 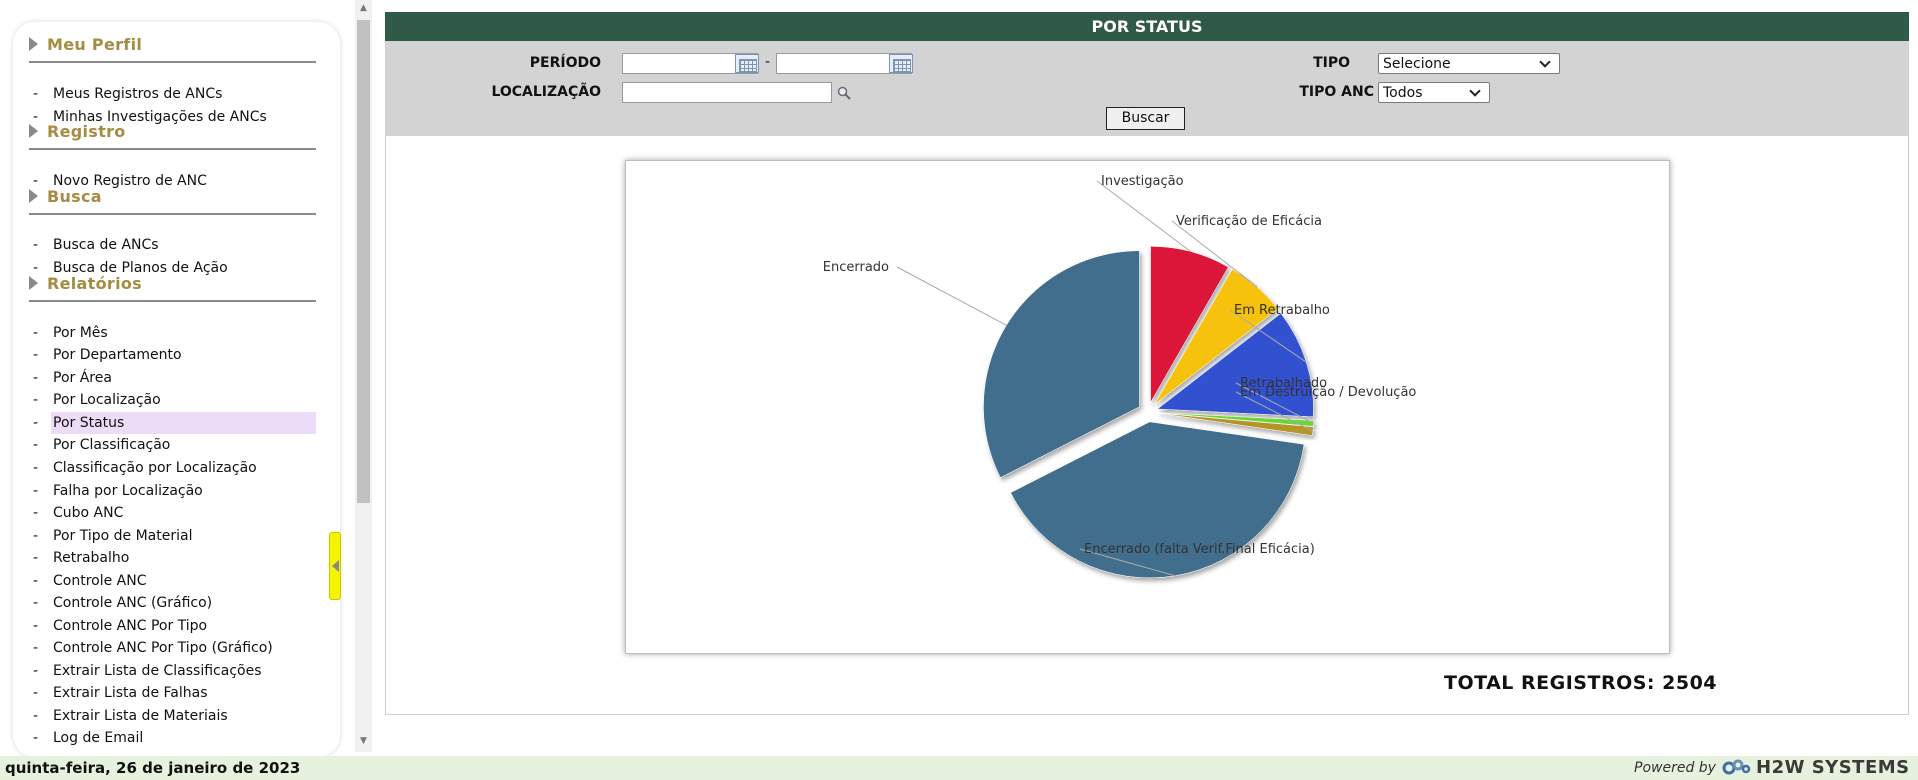 What do you see at coordinates (172, 378) in the screenshot?
I see `sidebar-item-por-area: - Por Área` at bounding box center [172, 378].